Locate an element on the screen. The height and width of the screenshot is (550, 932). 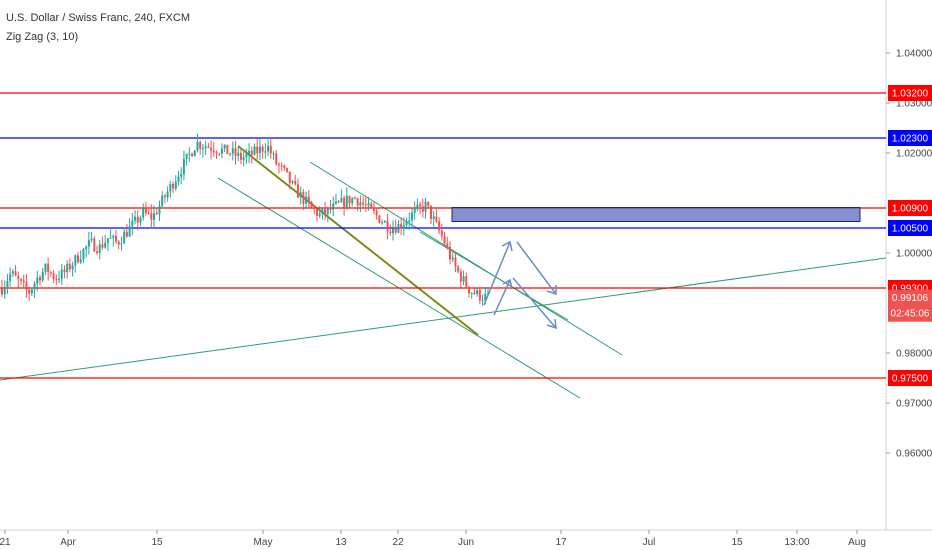
price-tick-label: 0.98000 is located at coordinates (914, 354).